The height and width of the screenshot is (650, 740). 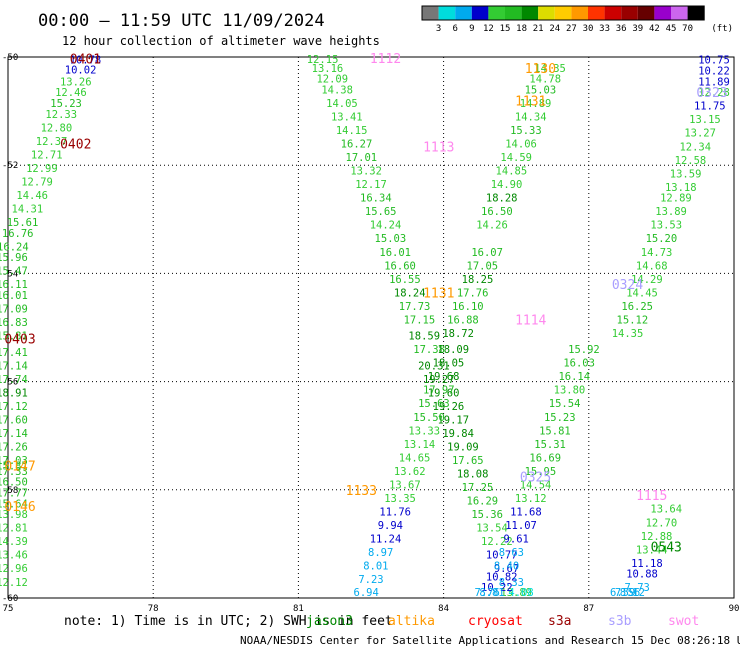 I want to click on wave-height-label: 14.68, so click(x=652, y=266).